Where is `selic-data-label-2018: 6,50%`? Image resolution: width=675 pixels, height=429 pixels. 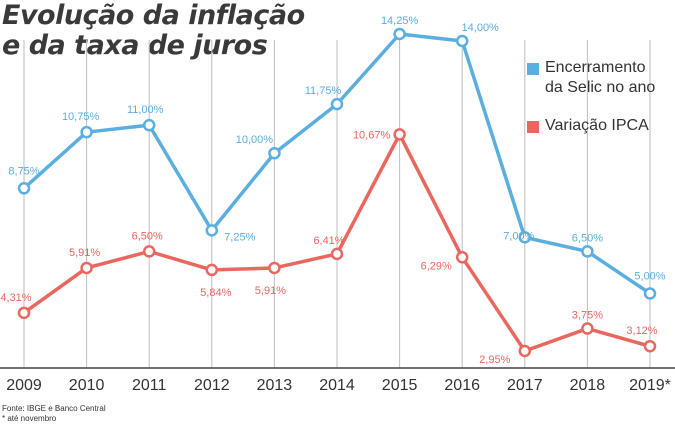 selic-data-label-2018: 6,50% is located at coordinates (587, 238).